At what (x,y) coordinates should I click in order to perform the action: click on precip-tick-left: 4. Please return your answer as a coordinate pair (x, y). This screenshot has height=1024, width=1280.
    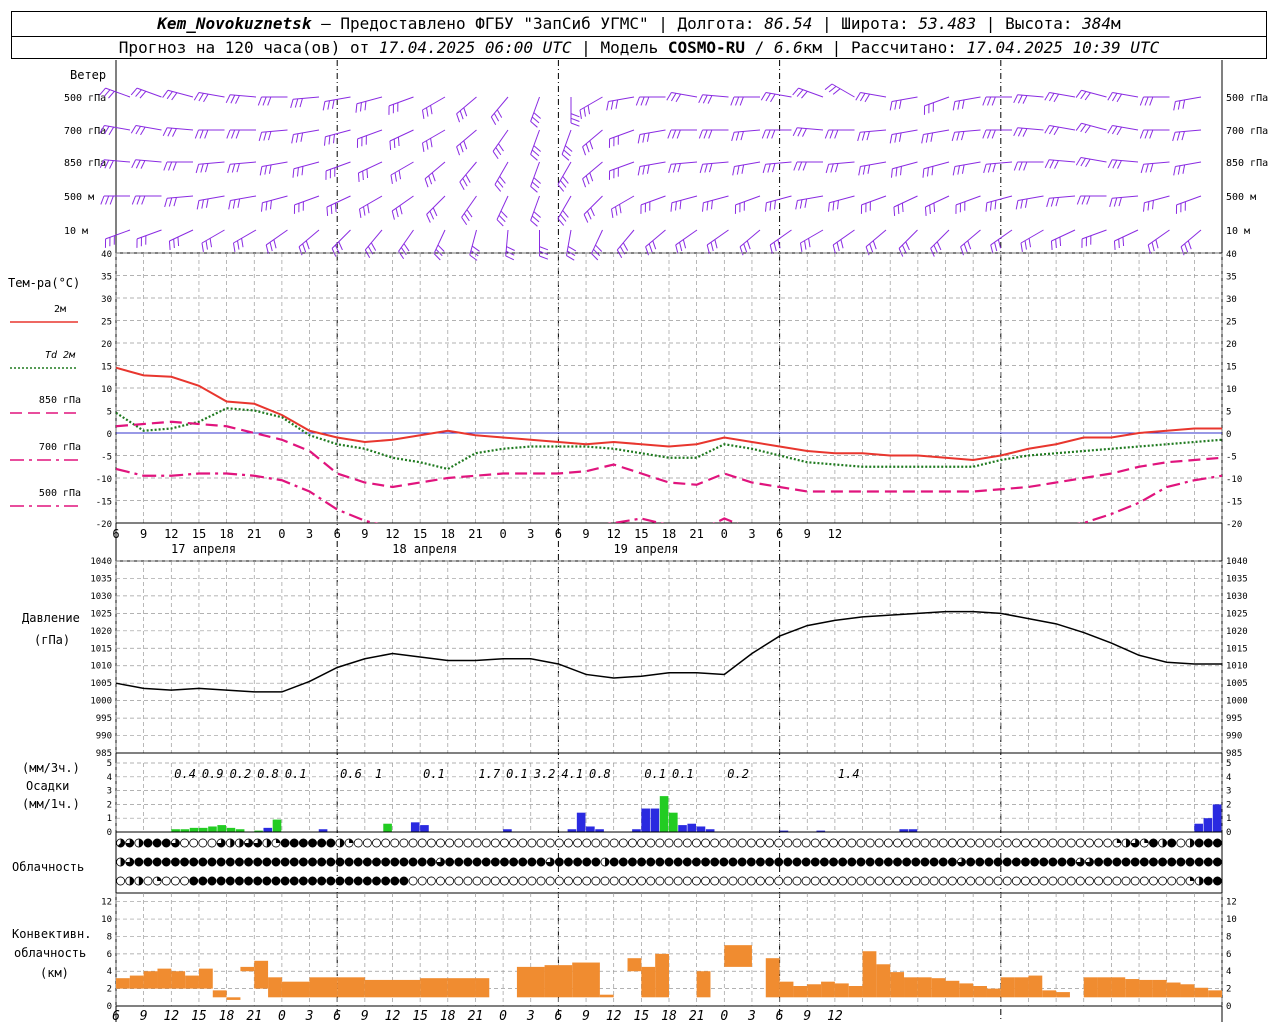
    Looking at the image, I should click on (109, 778).